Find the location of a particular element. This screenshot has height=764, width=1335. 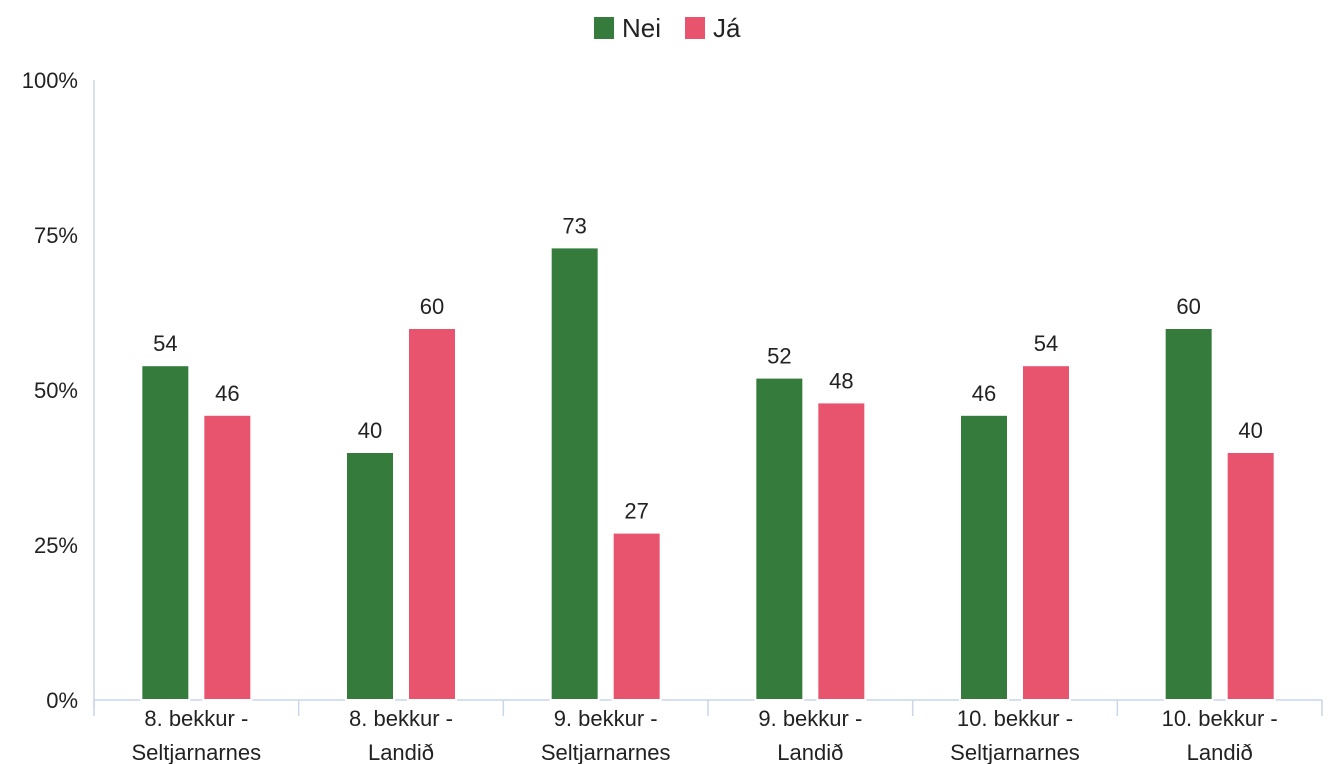

y-tick-label: 100% is located at coordinates (50, 80).